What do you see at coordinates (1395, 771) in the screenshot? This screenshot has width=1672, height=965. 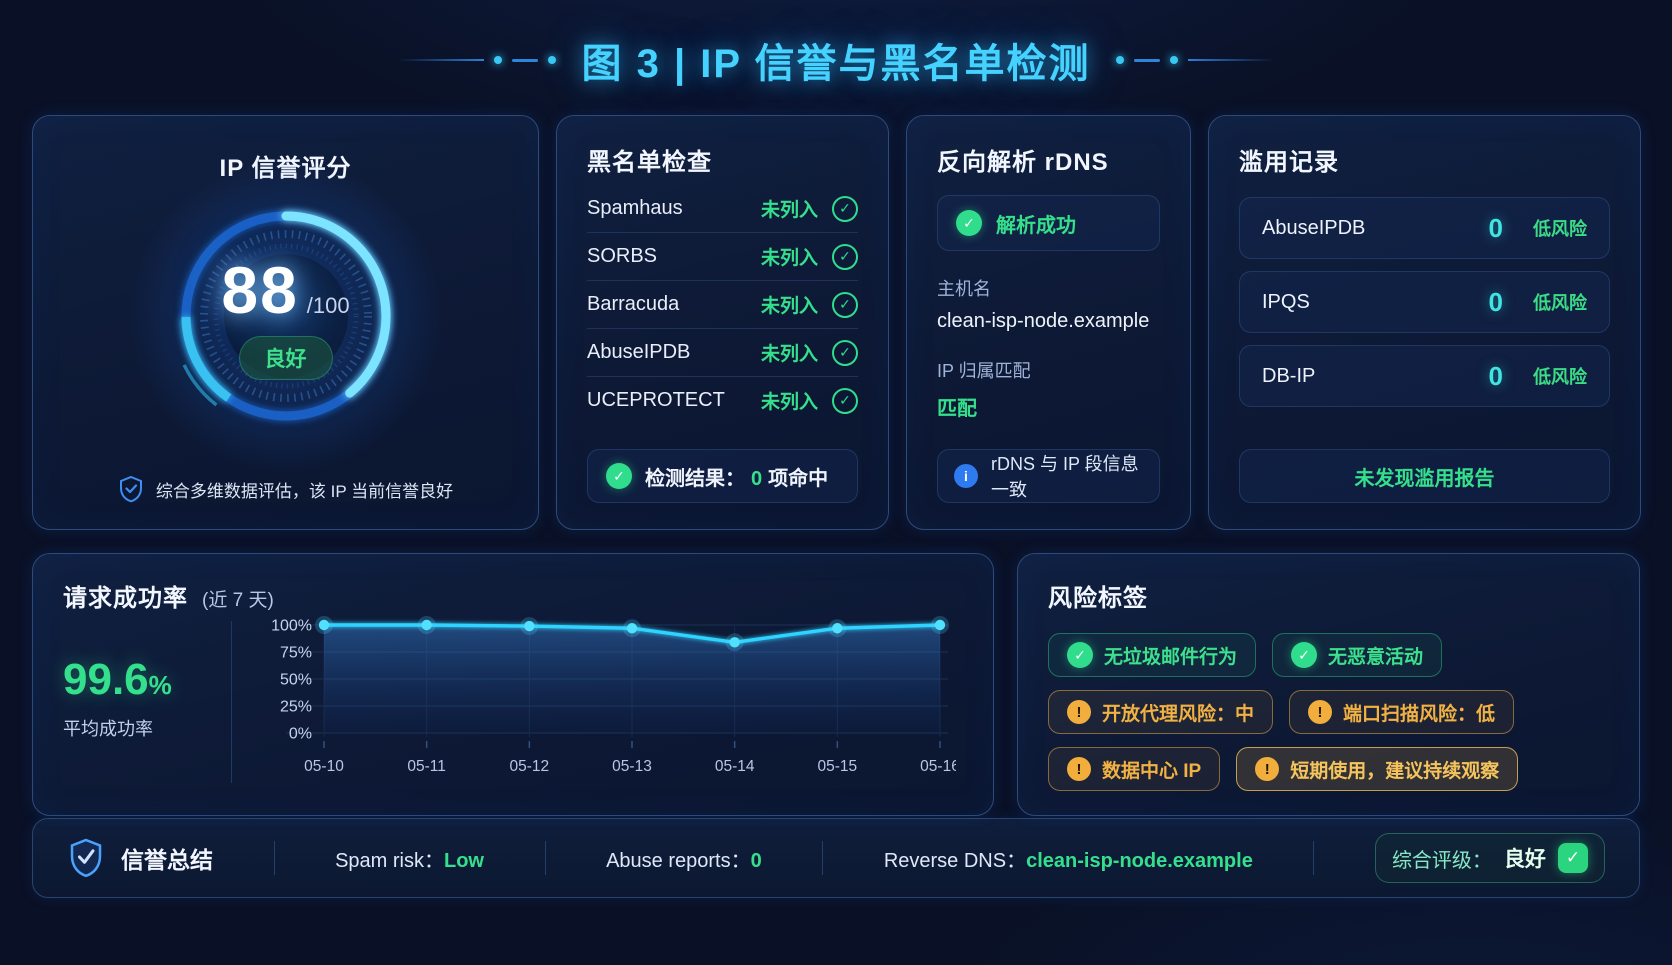 I see `risk-tag-label: 短期使用，建议持续观察` at bounding box center [1395, 771].